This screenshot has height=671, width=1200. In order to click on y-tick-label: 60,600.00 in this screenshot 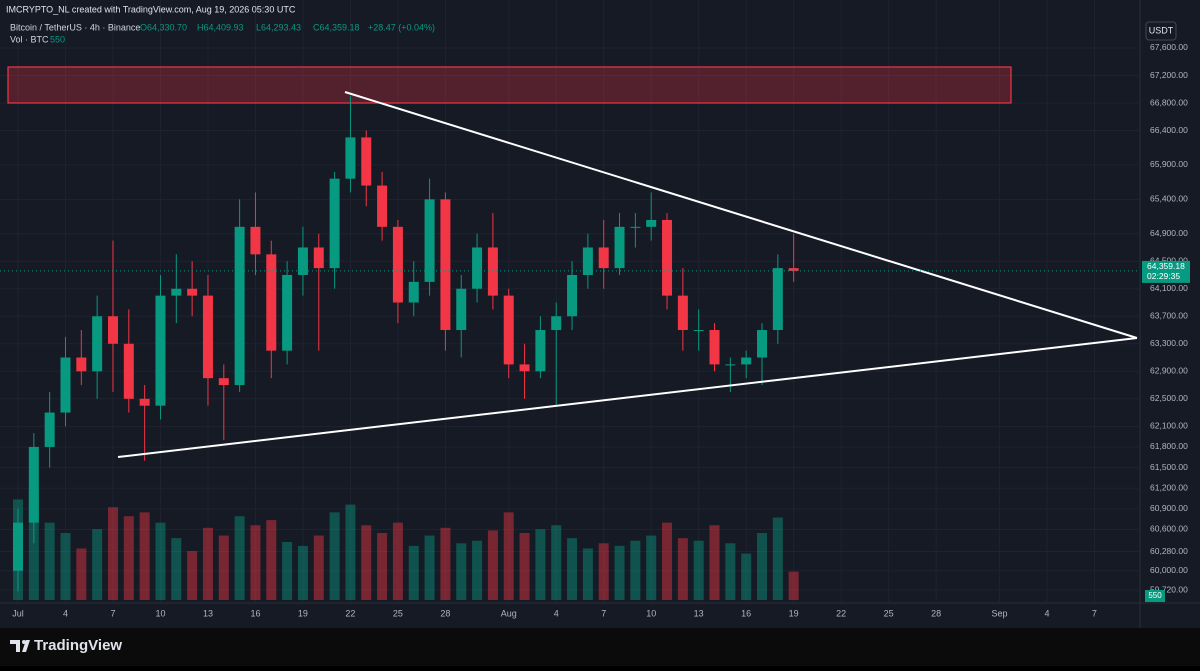, I will do `click(1169, 529)`.